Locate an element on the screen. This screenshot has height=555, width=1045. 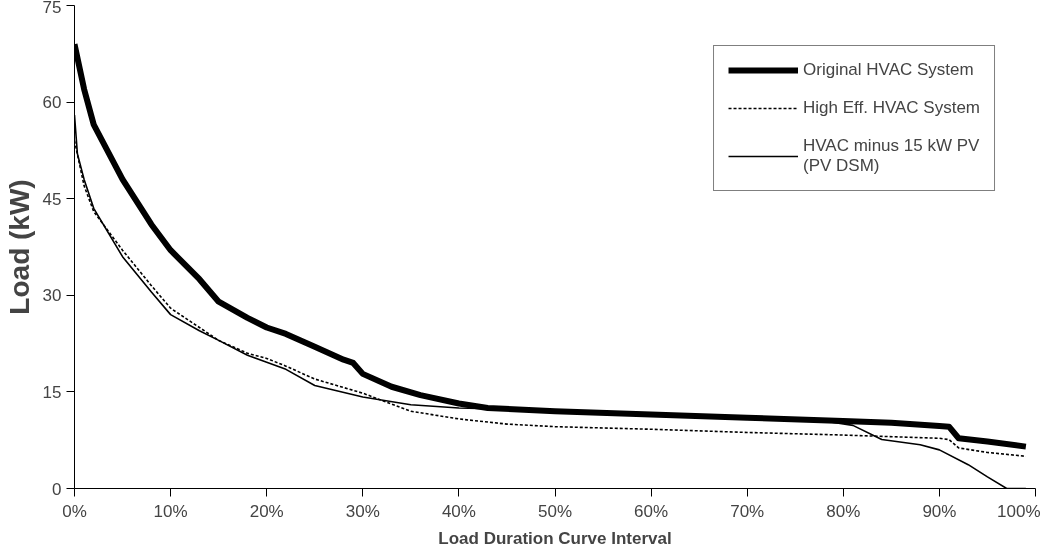
y-tick-label: 0 is located at coordinates (57, 489).